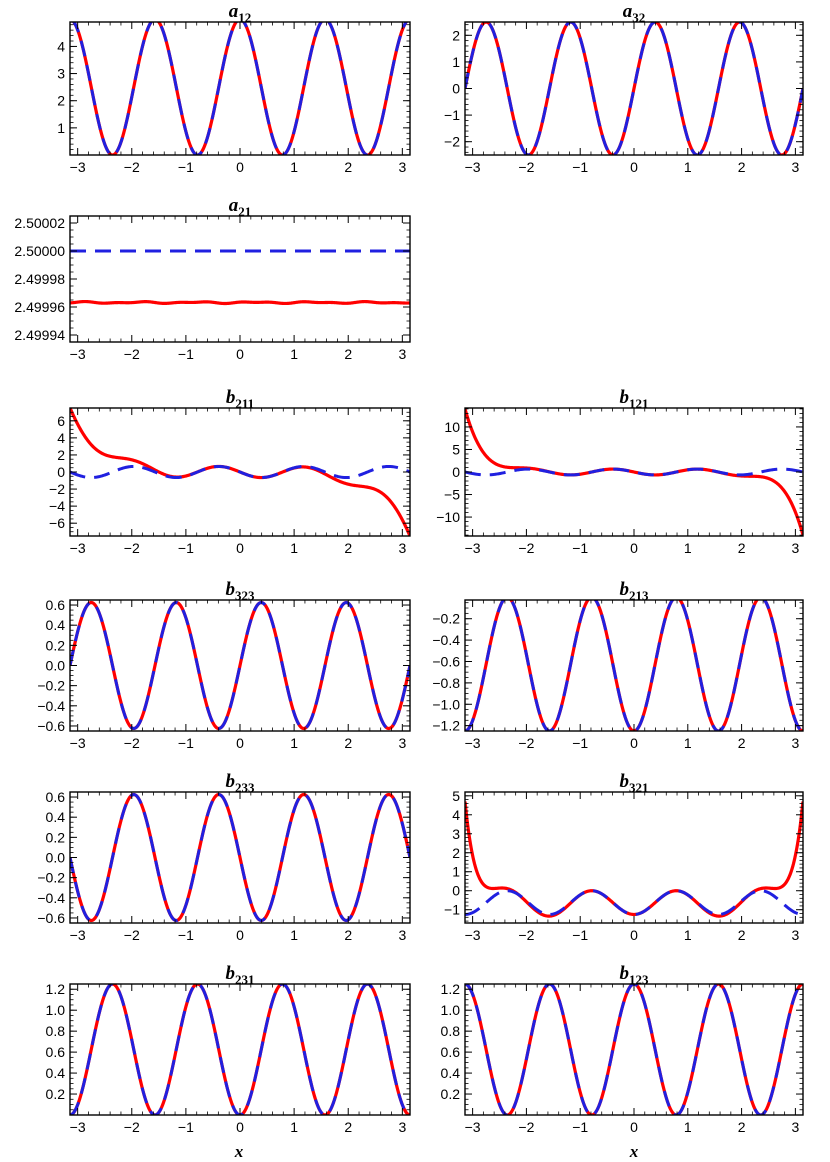 The height and width of the screenshot is (1162, 830). I want to click on panel-title-subscript: 323, so click(245, 595).